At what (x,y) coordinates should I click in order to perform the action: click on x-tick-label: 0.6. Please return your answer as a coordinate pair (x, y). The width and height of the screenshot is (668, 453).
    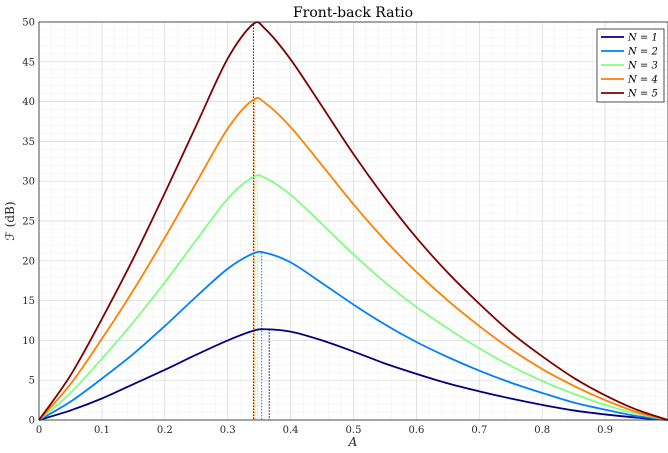
    Looking at the image, I should click on (416, 430).